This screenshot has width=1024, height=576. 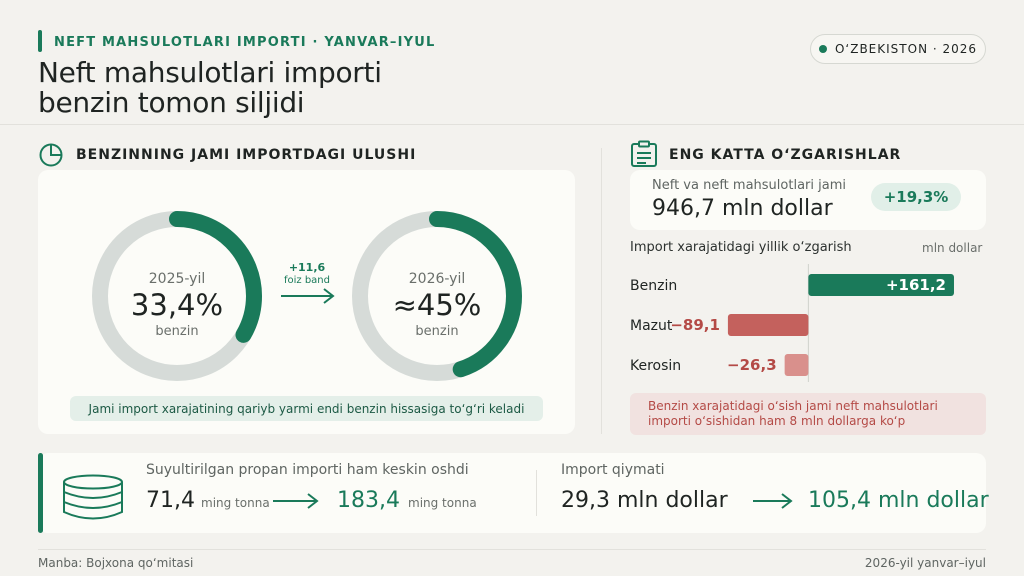 I want to click on bar-label-benzin: +161,2, so click(x=916, y=285).